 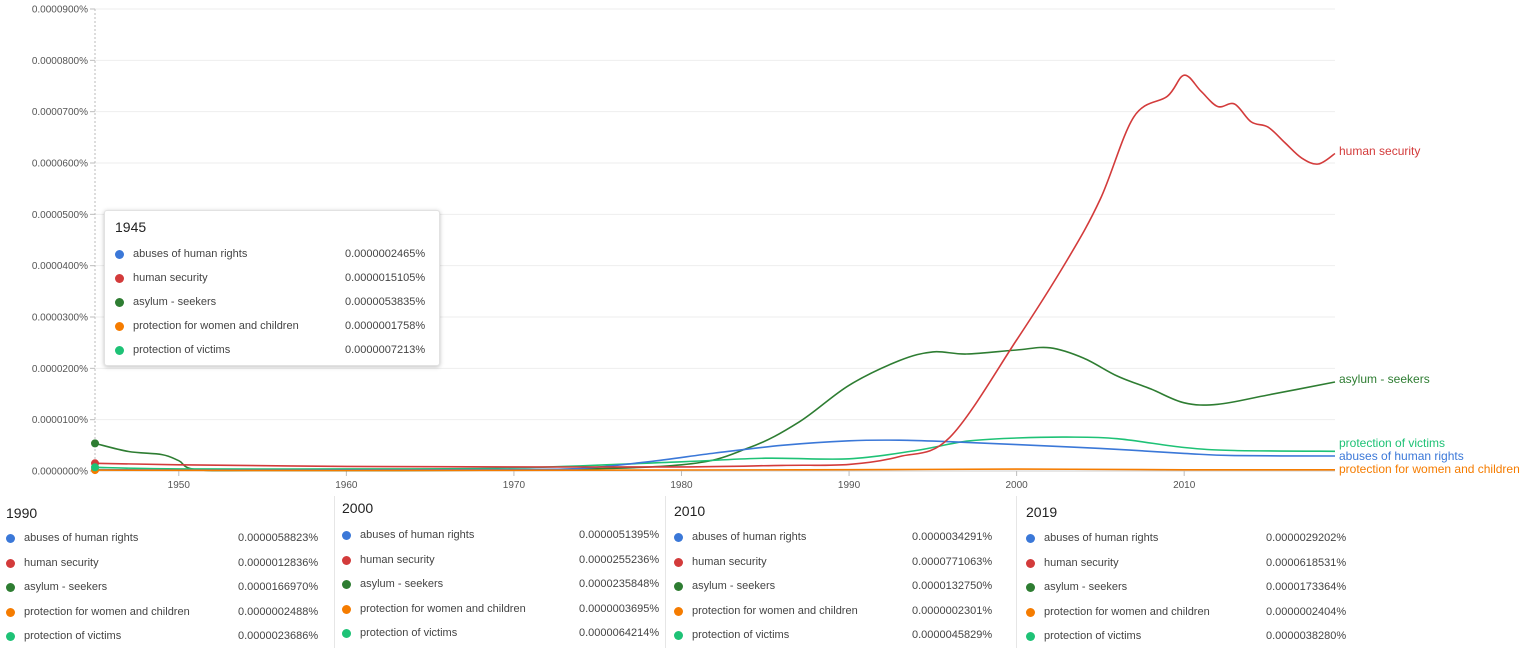 What do you see at coordinates (952, 610) in the screenshot?
I see `row-value: 0.0000002301%` at bounding box center [952, 610].